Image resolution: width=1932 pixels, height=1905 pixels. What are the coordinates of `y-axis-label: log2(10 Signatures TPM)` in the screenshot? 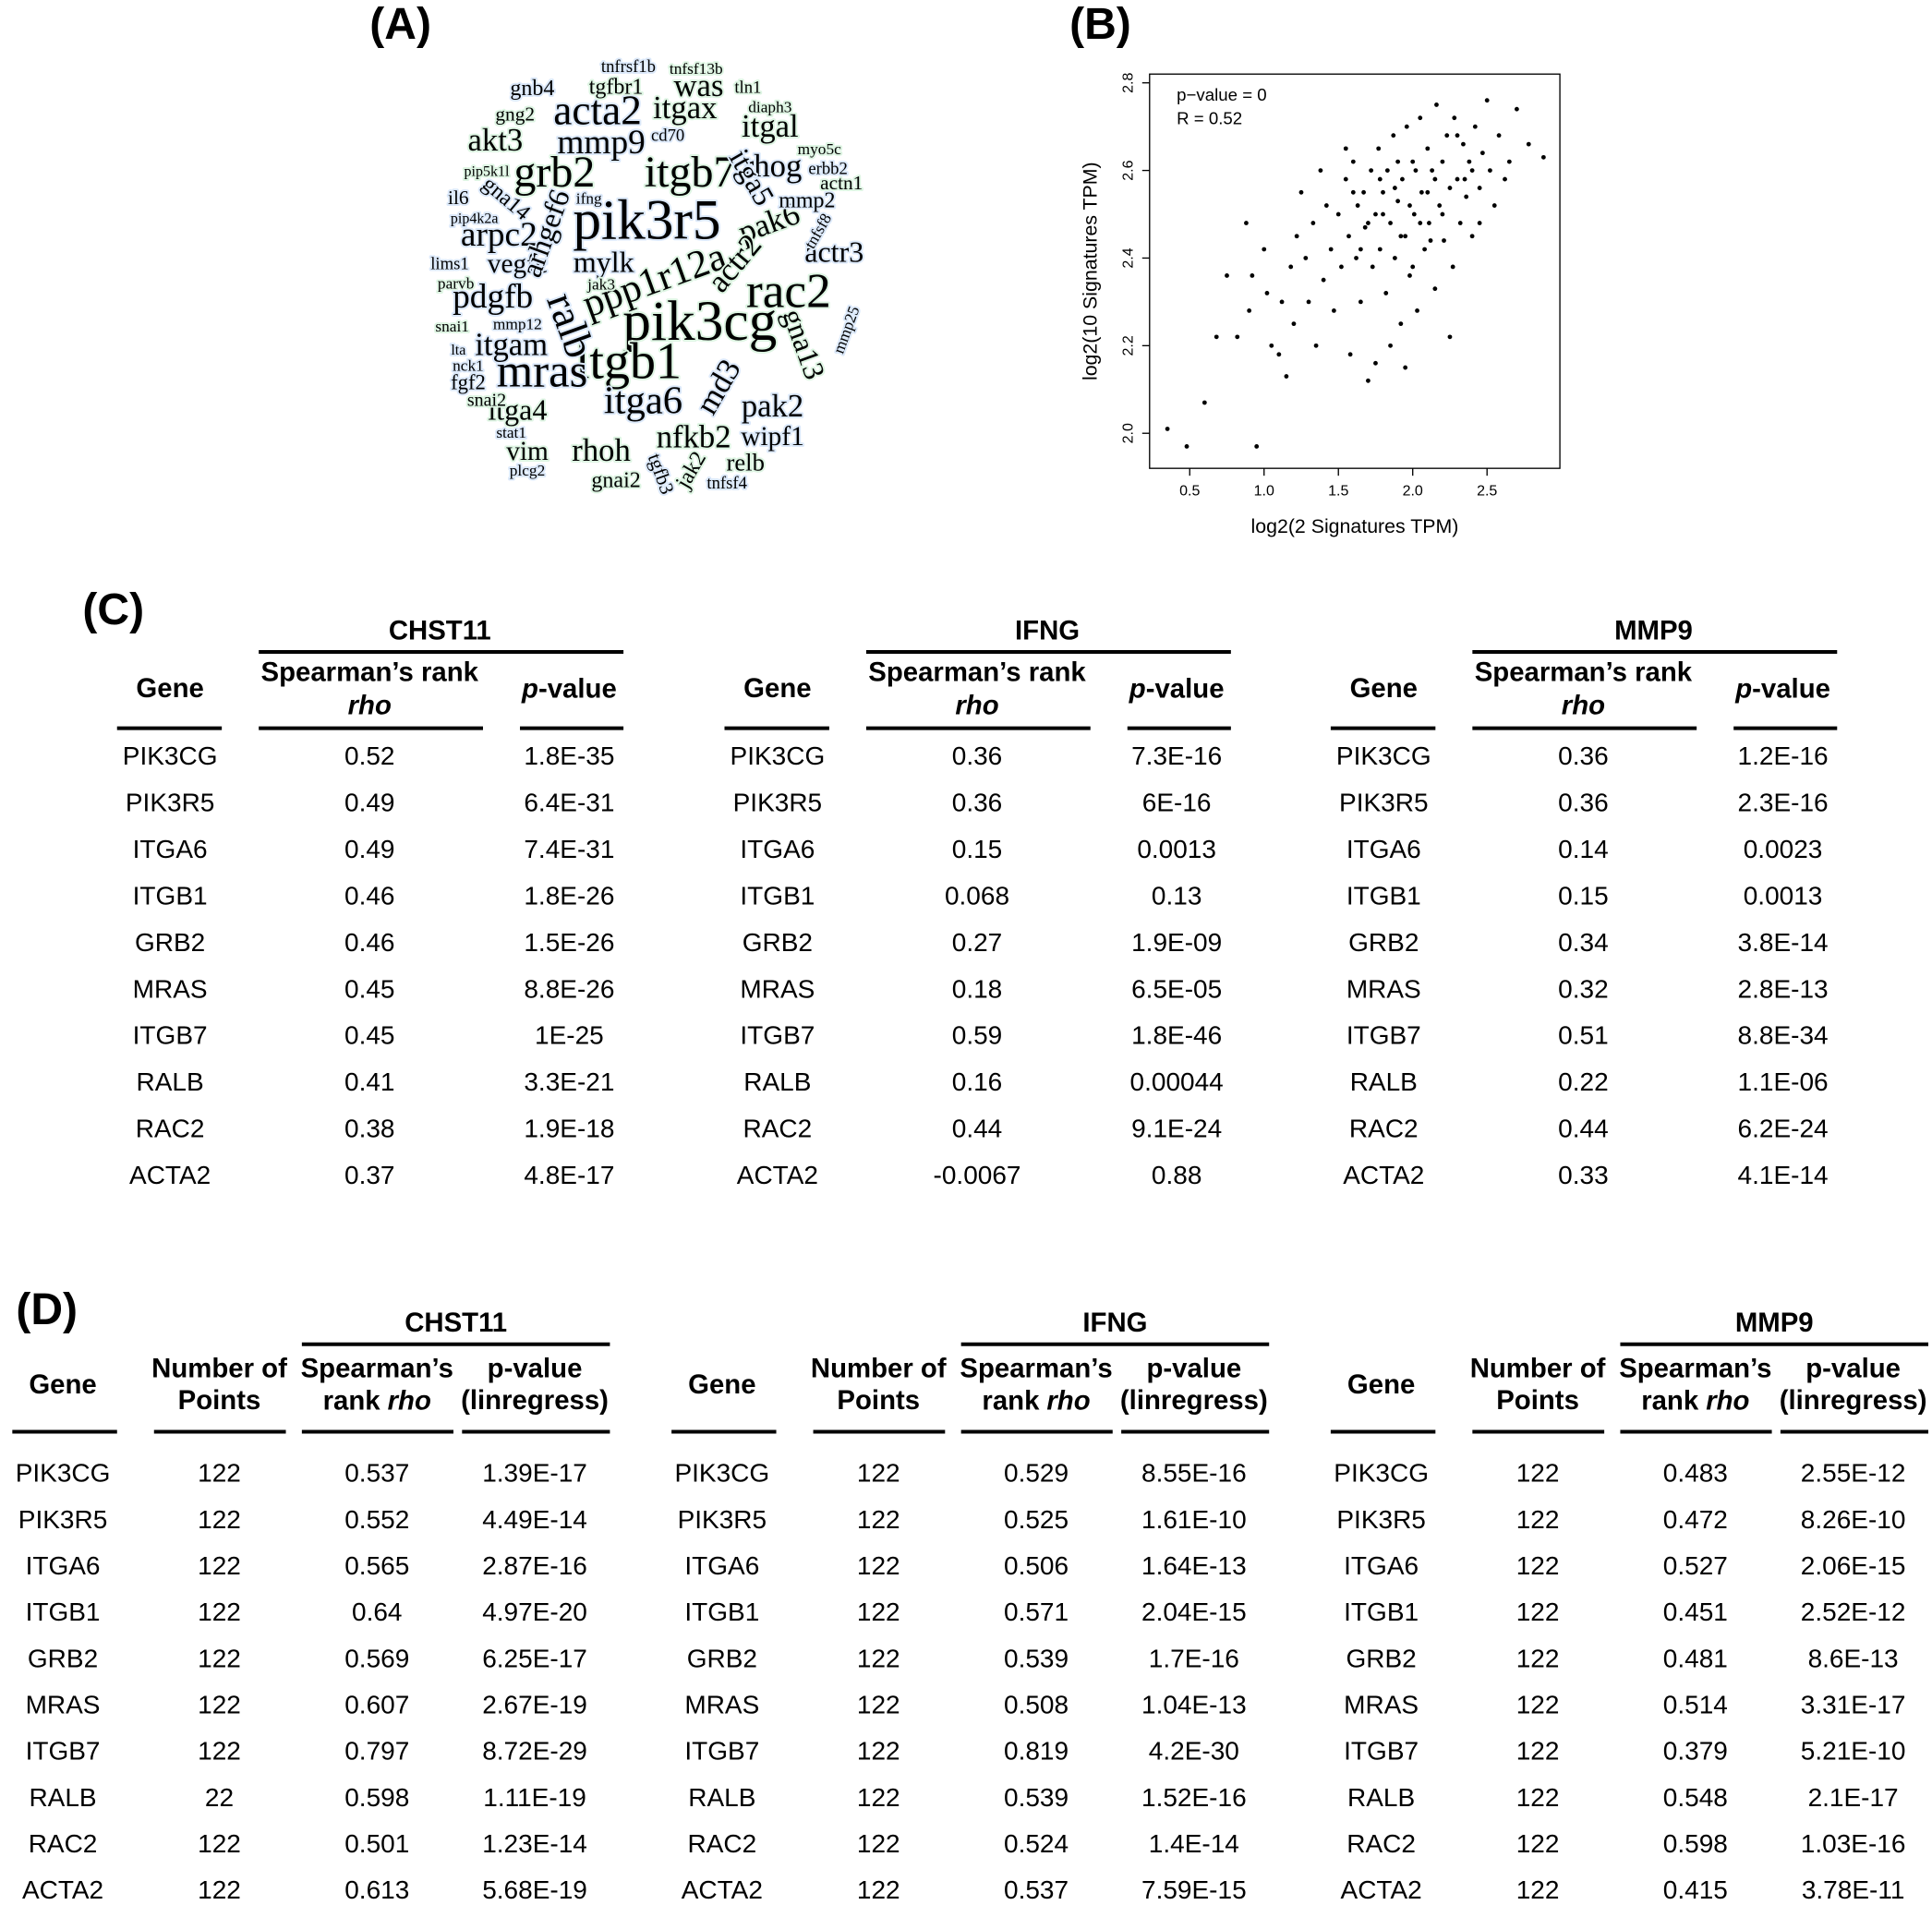 It's located at (1091, 271).